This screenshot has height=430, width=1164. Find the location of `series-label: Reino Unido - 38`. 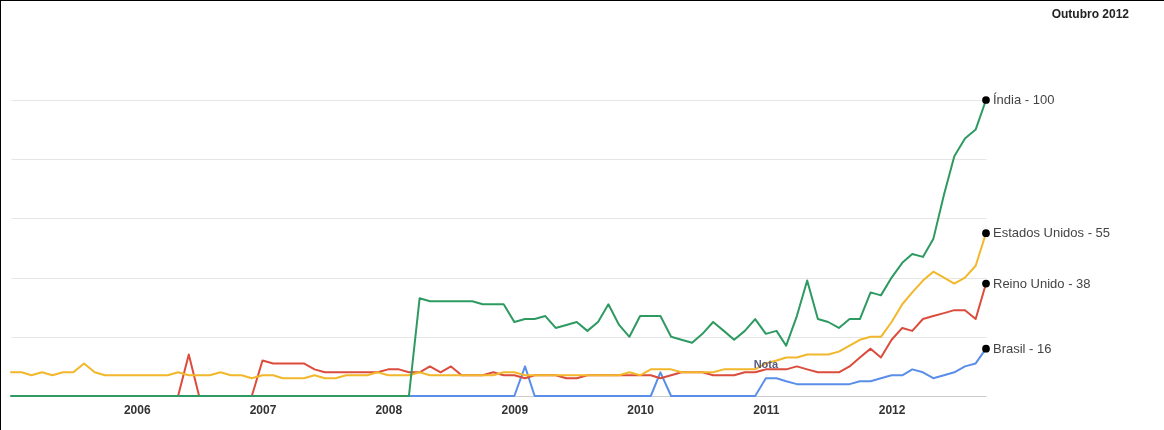

series-label: Reino Unido - 38 is located at coordinates (1042, 283).